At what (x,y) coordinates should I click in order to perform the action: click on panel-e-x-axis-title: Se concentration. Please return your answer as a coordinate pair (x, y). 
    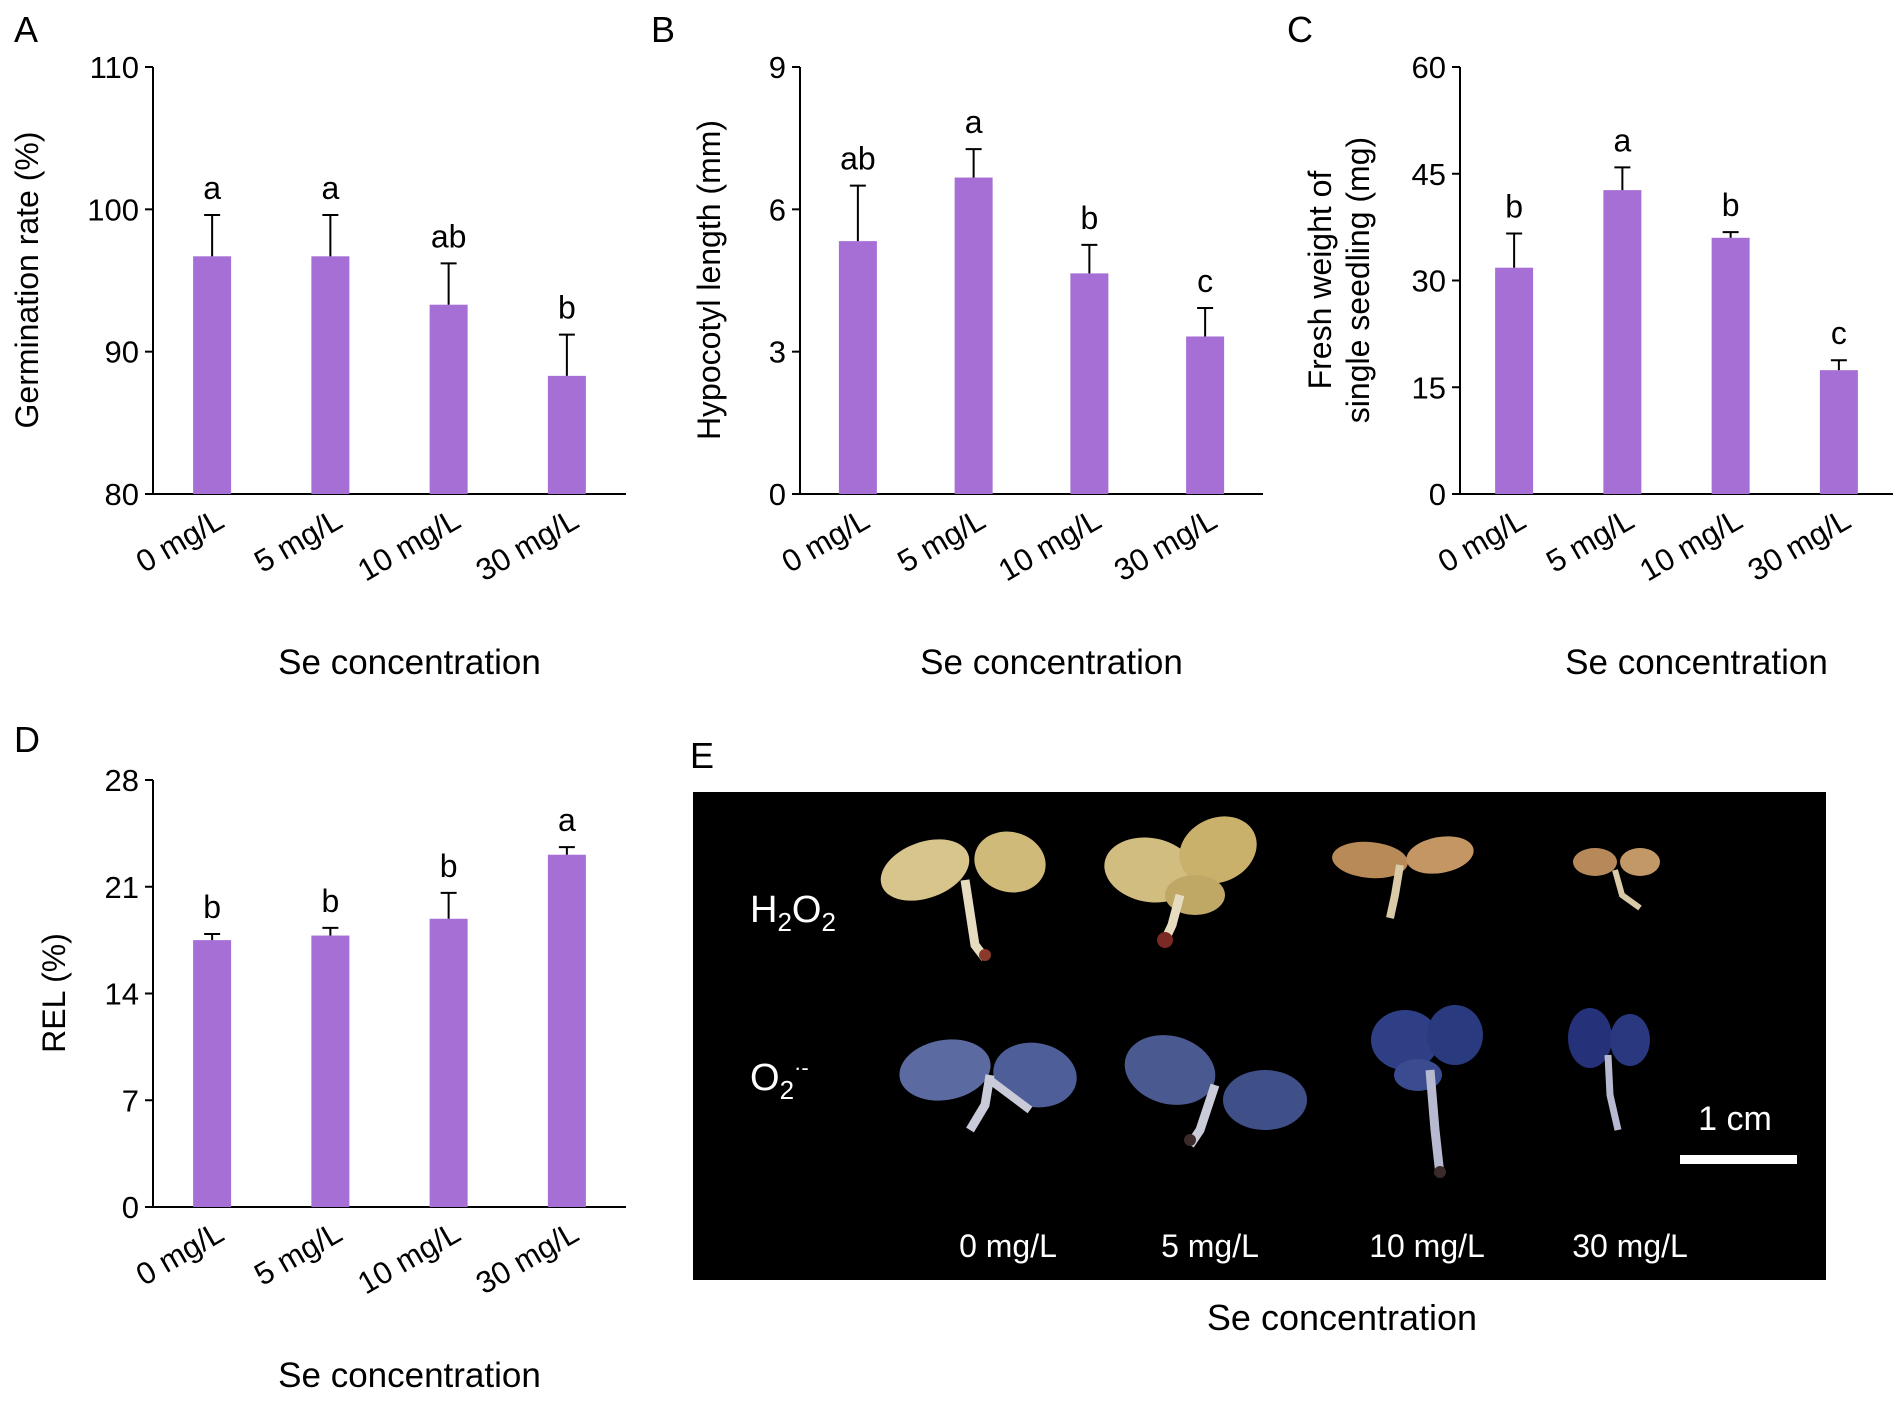
    Looking at the image, I should click on (1342, 1317).